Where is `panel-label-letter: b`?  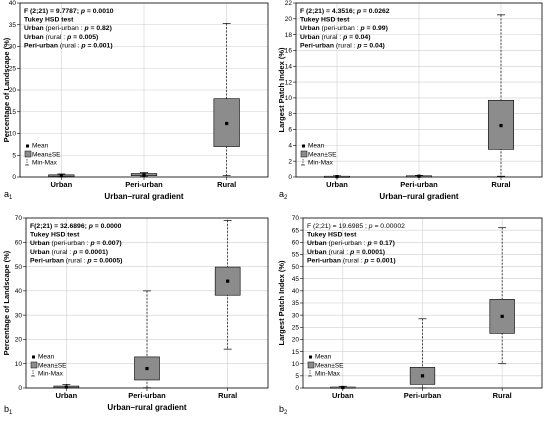
panel-label-letter: b is located at coordinates (6, 409).